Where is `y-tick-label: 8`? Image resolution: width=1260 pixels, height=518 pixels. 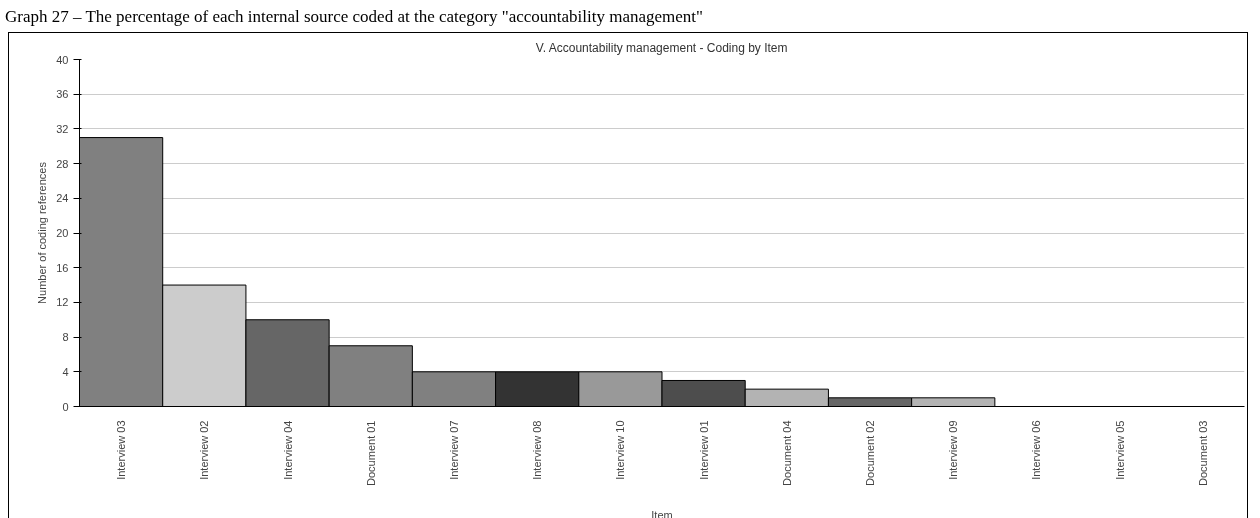 y-tick-label: 8 is located at coordinates (65, 337).